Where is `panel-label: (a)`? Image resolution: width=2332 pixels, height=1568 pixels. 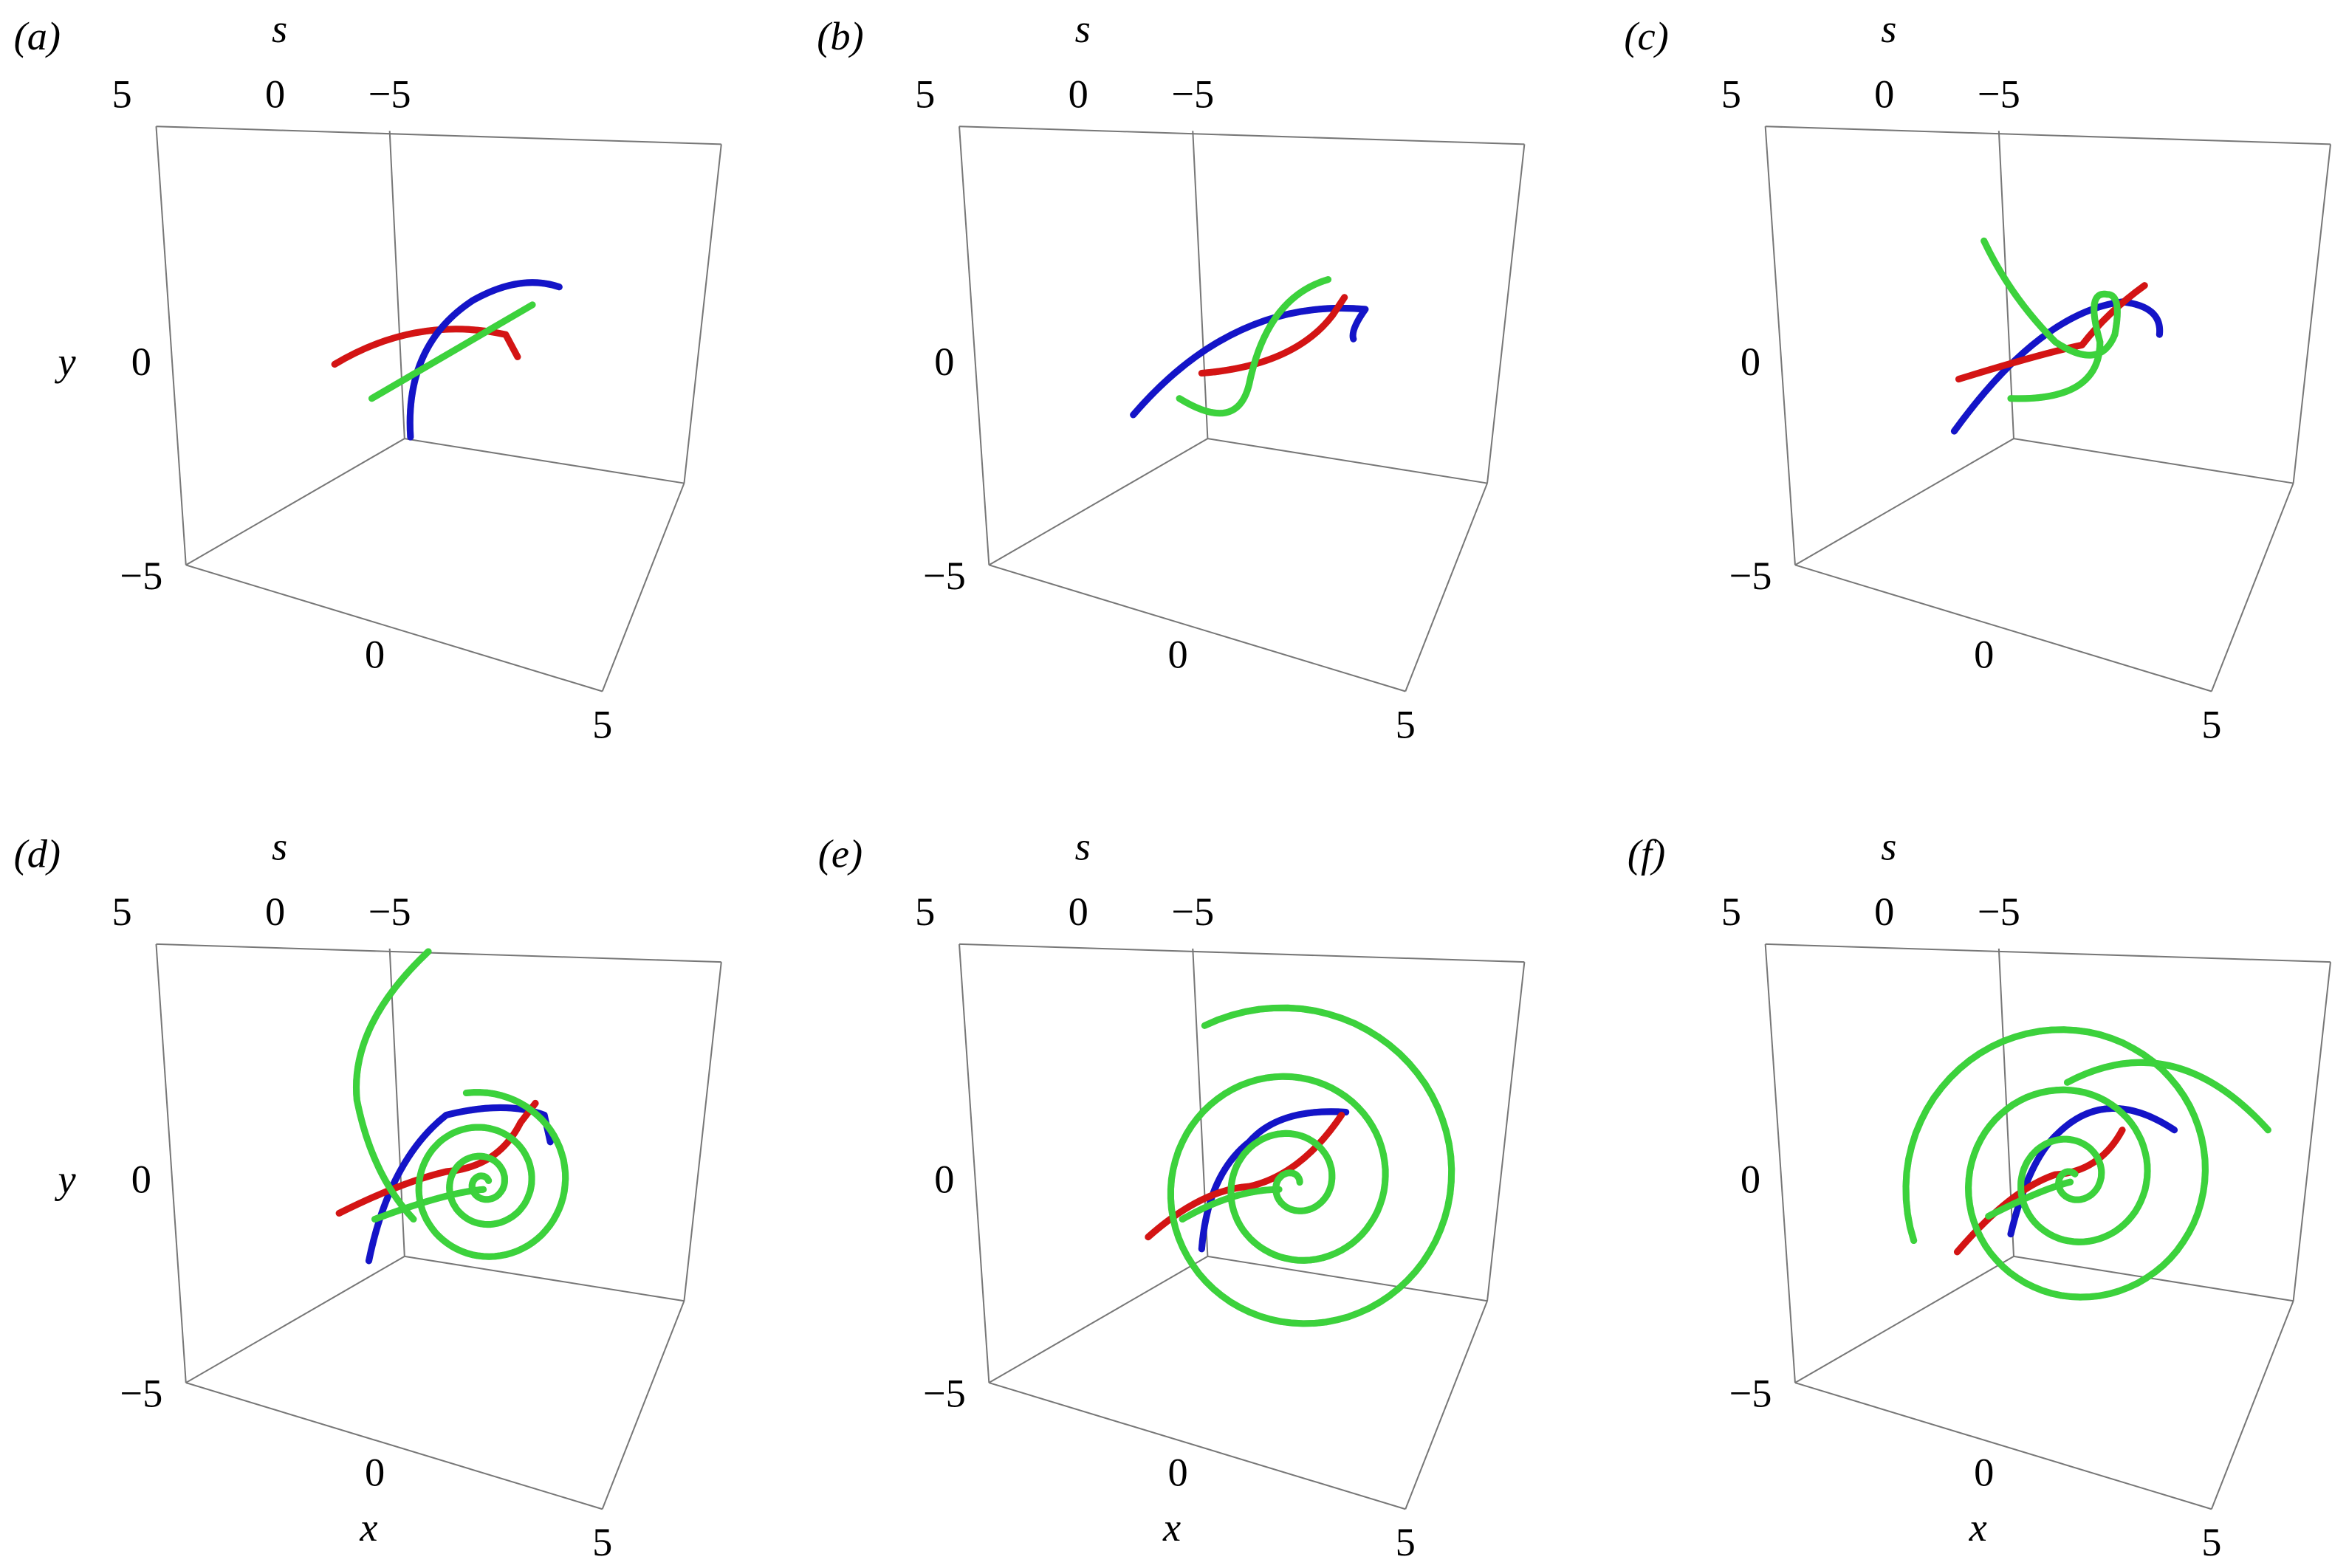
panel-label: (a) is located at coordinates (37, 36).